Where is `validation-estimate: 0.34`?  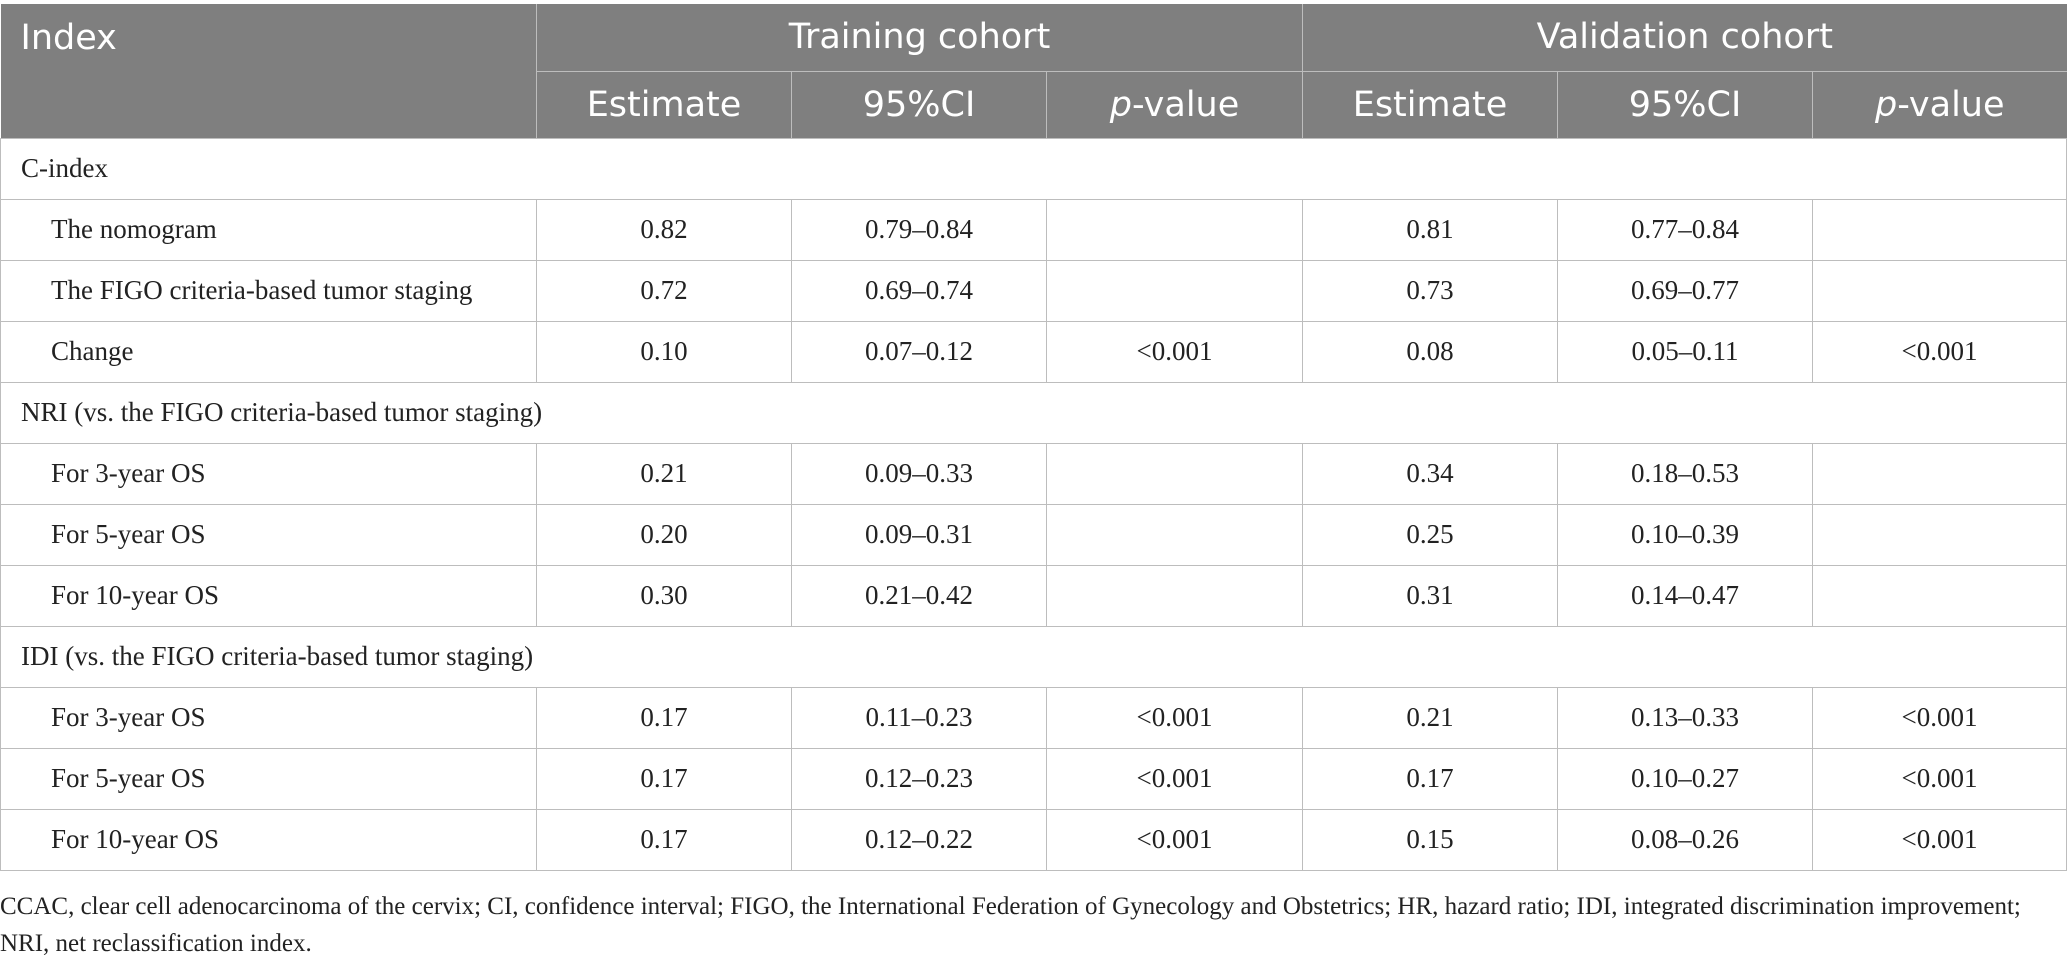 validation-estimate: 0.34 is located at coordinates (1430, 473).